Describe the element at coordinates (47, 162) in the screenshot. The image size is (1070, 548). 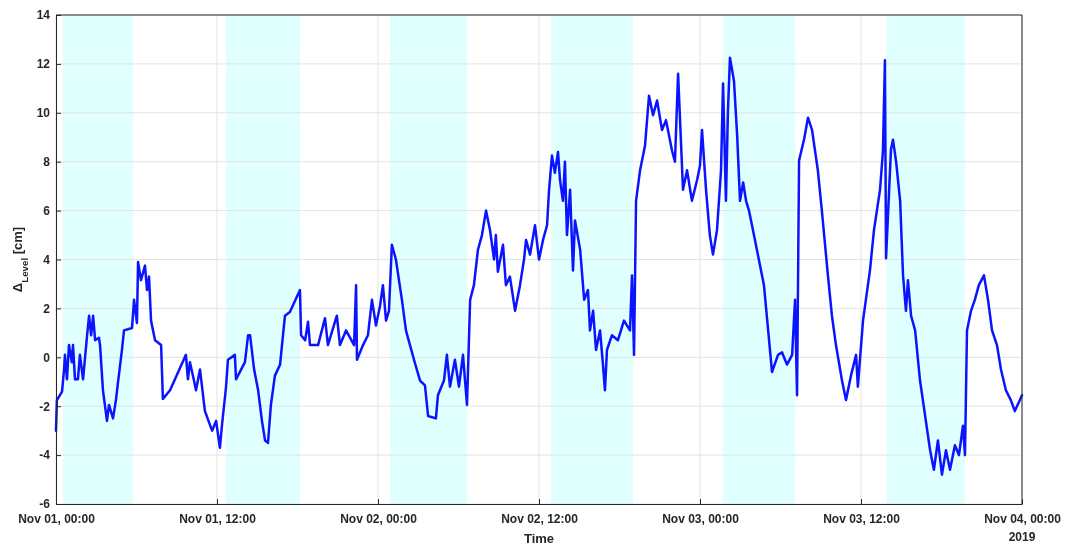
I see `y-tick-label: 8` at that location.